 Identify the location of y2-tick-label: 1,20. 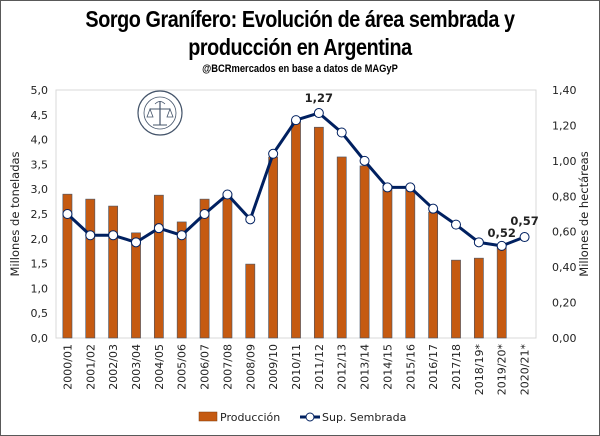
(564, 125).